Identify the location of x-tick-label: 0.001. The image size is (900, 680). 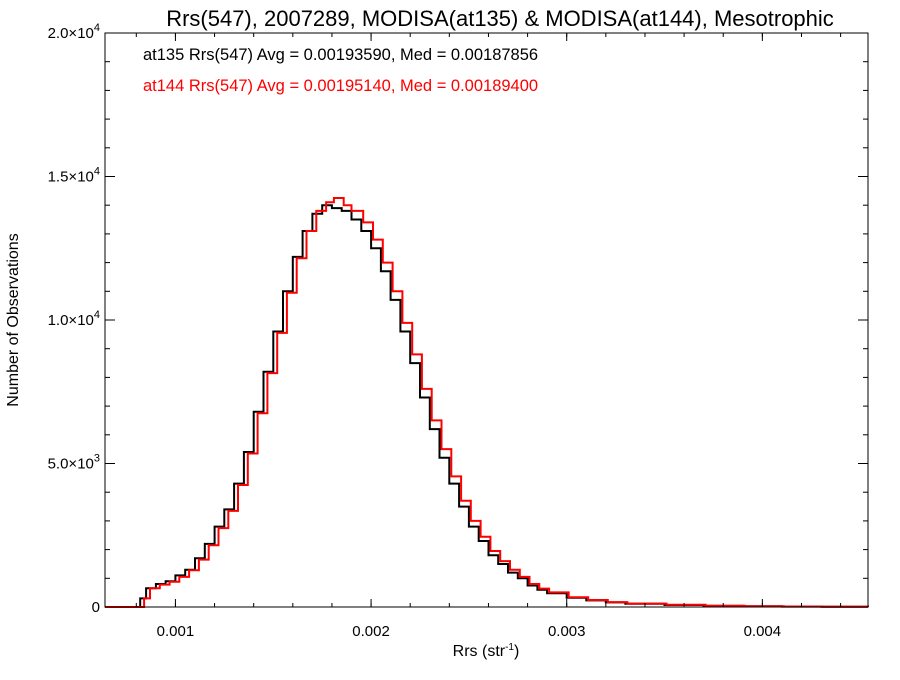
(176, 631).